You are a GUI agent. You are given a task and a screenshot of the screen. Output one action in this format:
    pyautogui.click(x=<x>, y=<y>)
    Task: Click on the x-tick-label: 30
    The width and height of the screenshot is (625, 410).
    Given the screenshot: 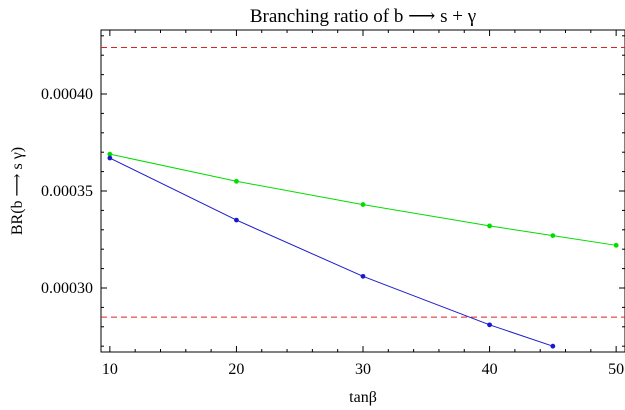 What is the action you would take?
    pyautogui.click(x=363, y=369)
    